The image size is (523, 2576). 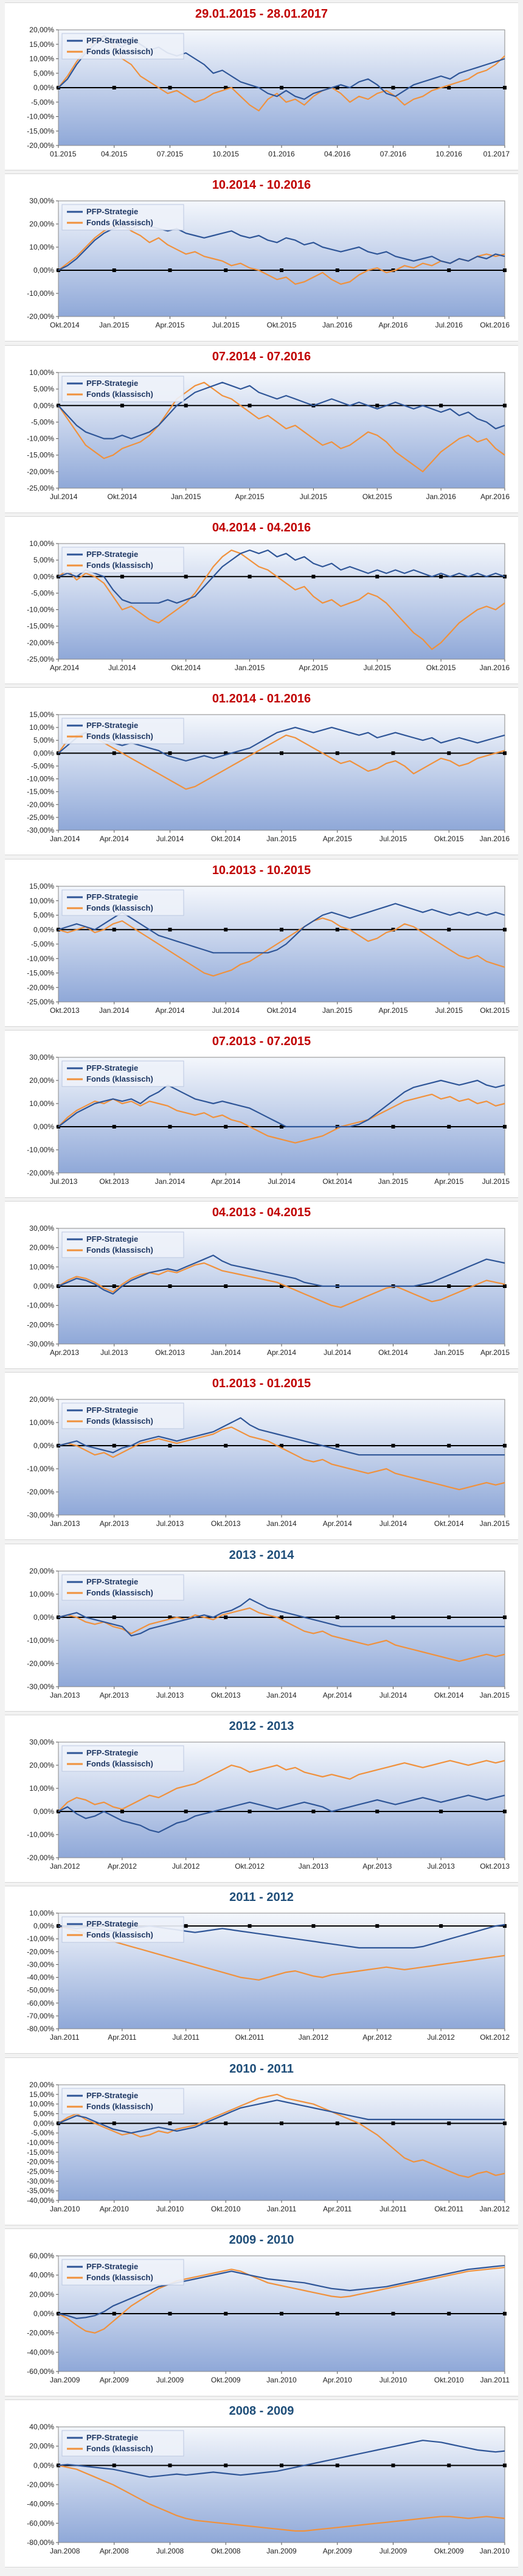 What do you see at coordinates (227, 154) in the screenshot?
I see `x-tick-label: 10.2015` at bounding box center [227, 154].